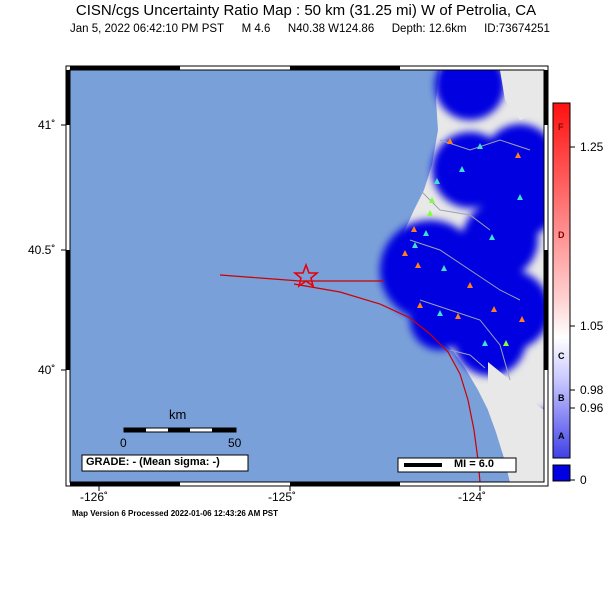 The height and width of the screenshot is (606, 612). Describe the element at coordinates (583, 480) in the screenshot. I see `colorbar-value-0: 0` at that location.